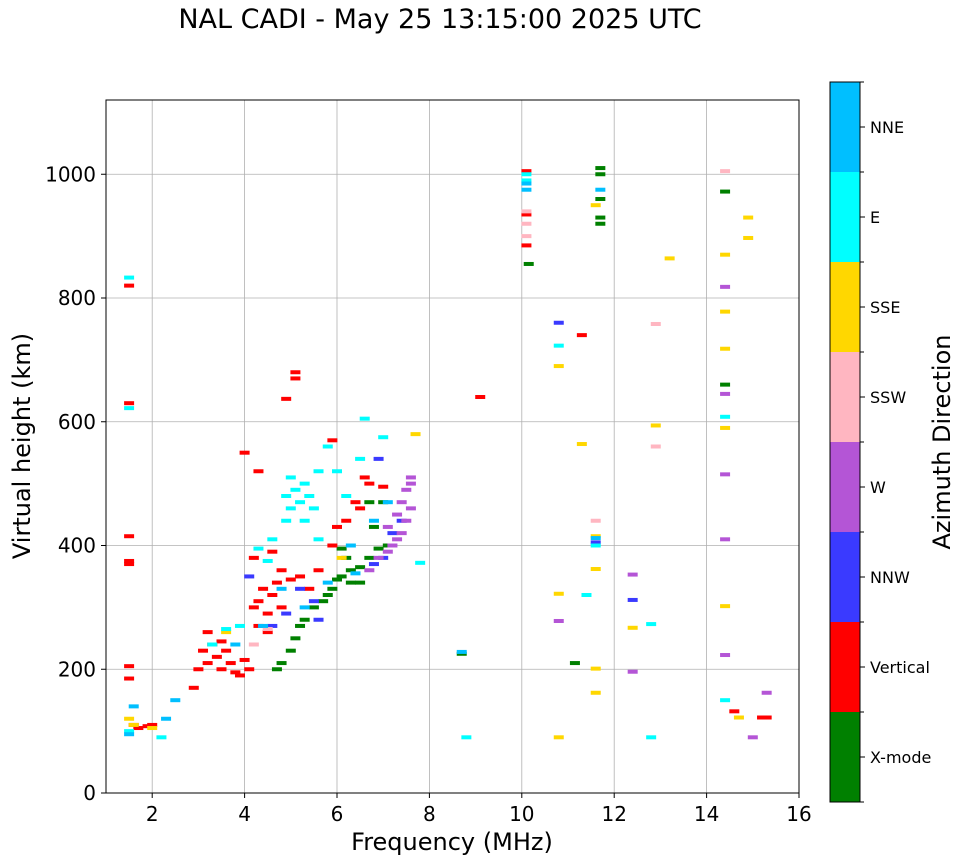 This screenshot has height=865, width=972. What do you see at coordinates (887, 127) in the screenshot?
I see `colorbar-tick-label: NNE` at bounding box center [887, 127].